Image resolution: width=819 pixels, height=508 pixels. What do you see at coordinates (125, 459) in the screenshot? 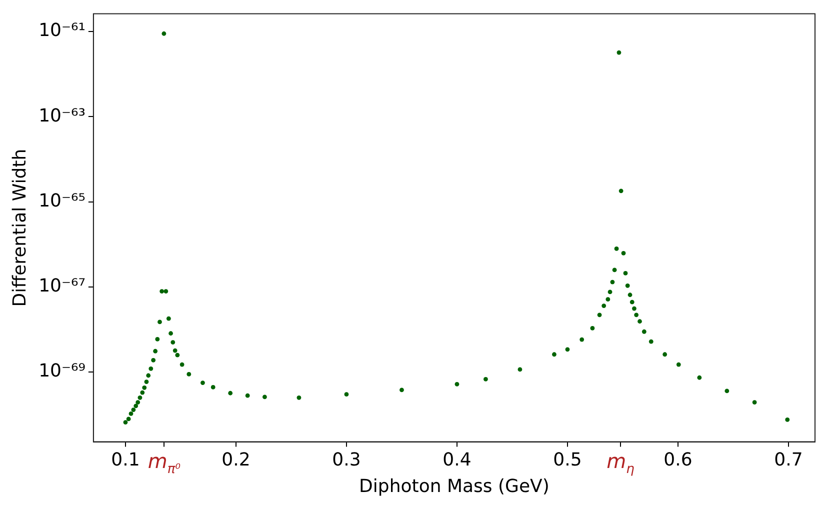
I see `x-tick-label: 0.1` at bounding box center [125, 459].